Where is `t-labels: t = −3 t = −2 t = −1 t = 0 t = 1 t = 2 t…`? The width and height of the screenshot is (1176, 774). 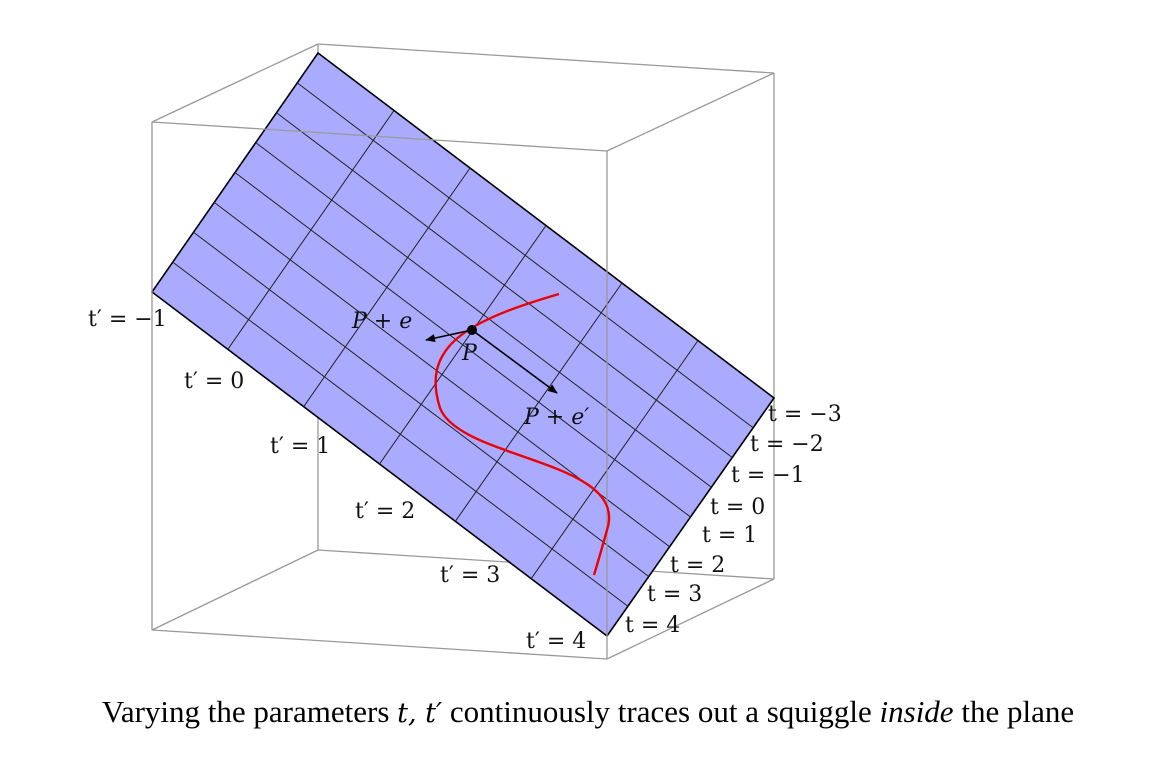
t-labels: t = −3 t = −2 t = −1 t = 0 t = 1 t = 2 t… is located at coordinates (733, 520).